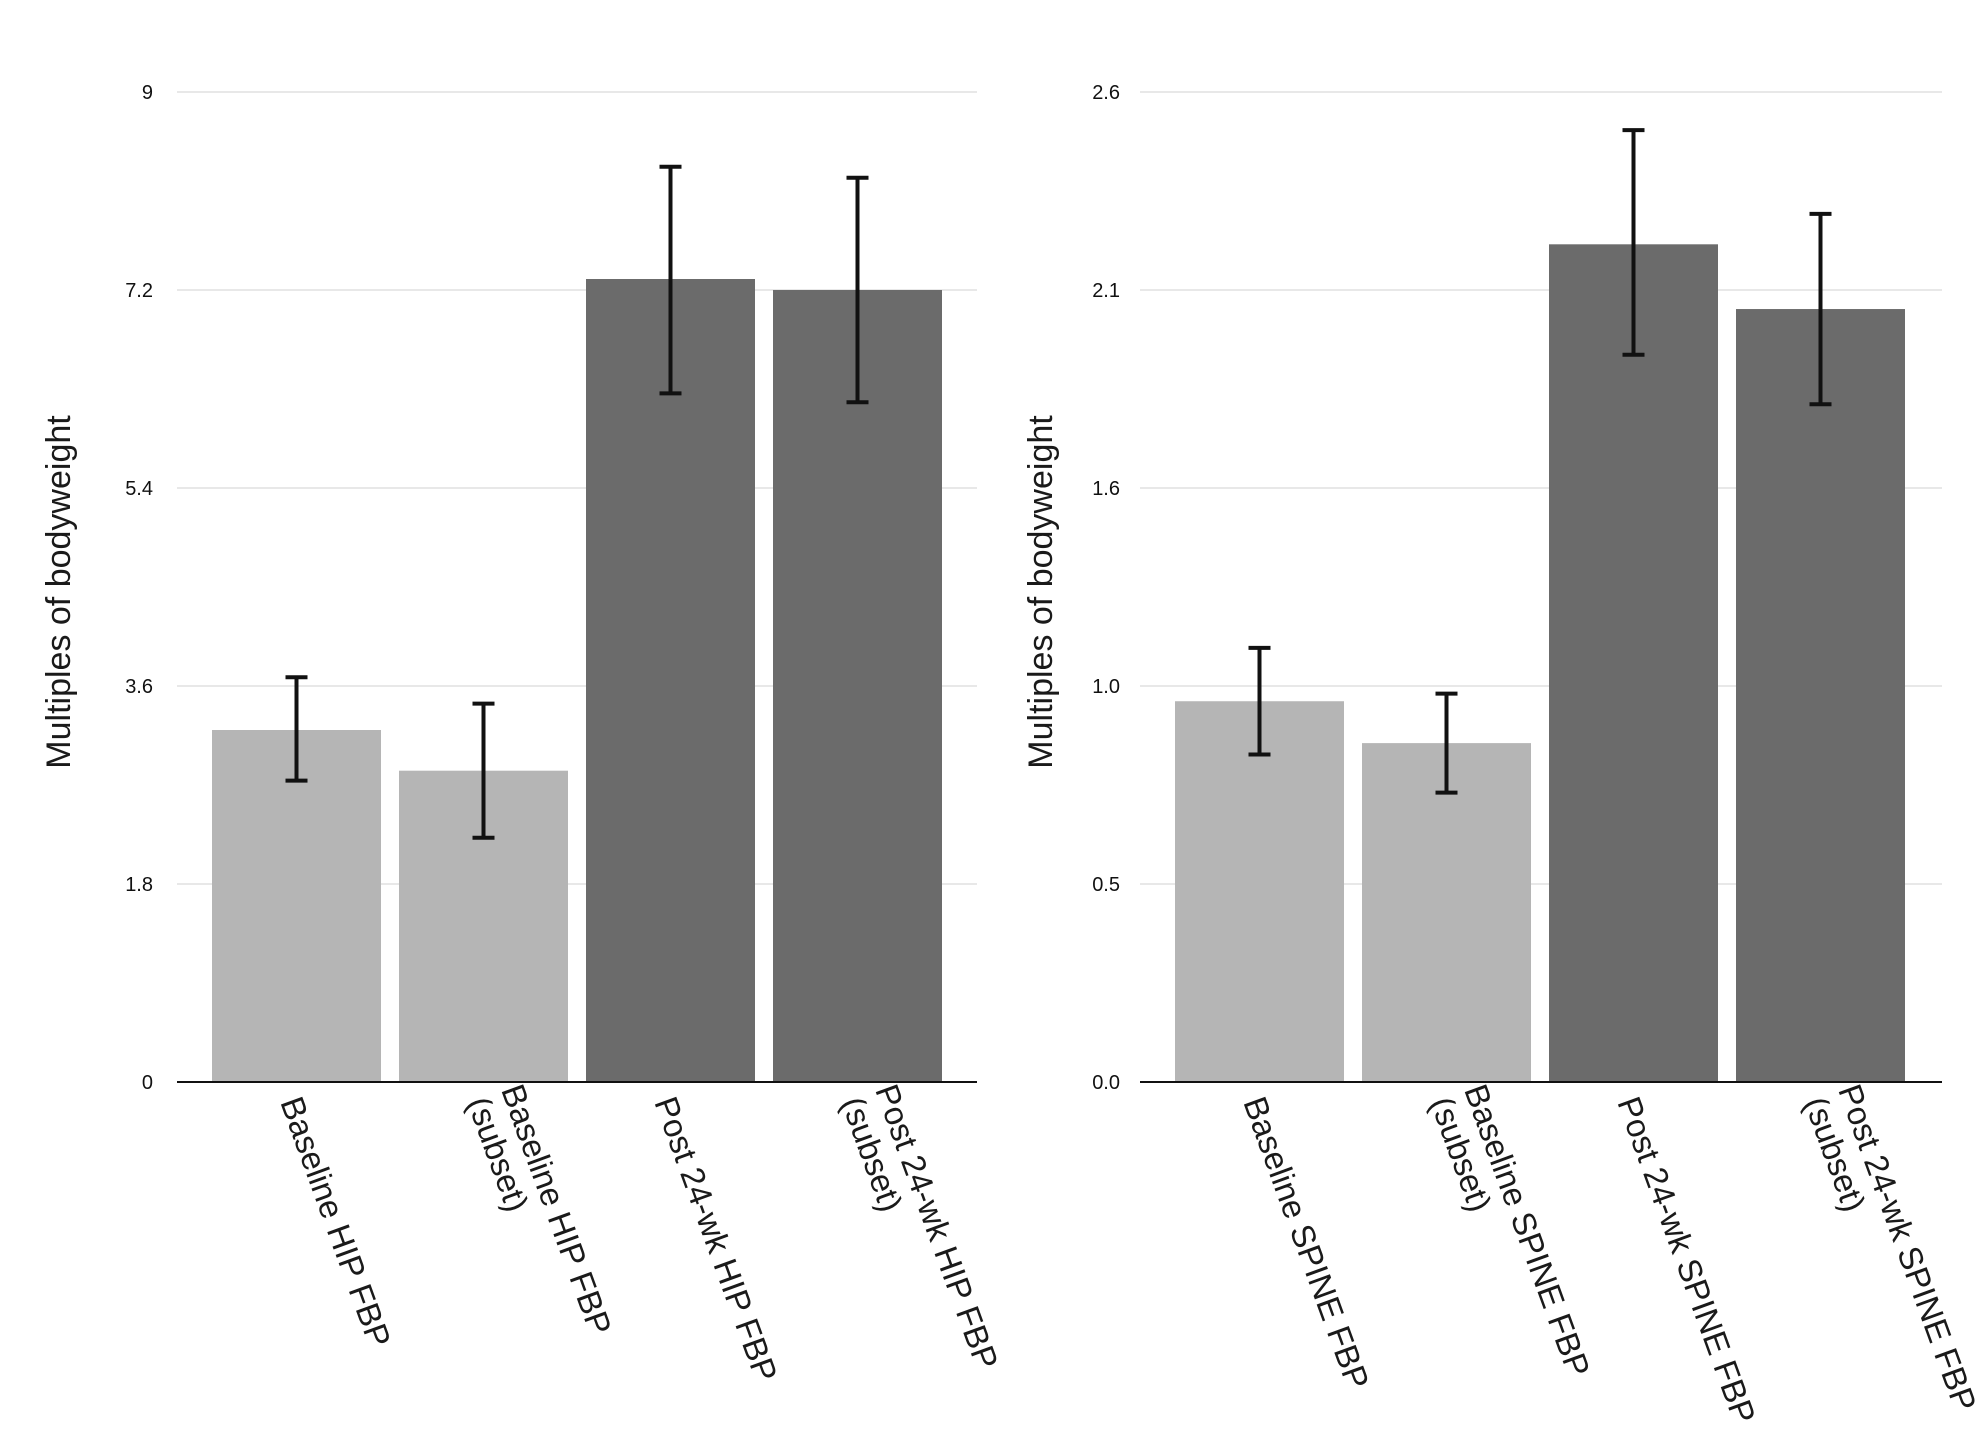 The height and width of the screenshot is (1440, 1985). I want to click on y-tick-label: 1.0, so click(1106, 687).